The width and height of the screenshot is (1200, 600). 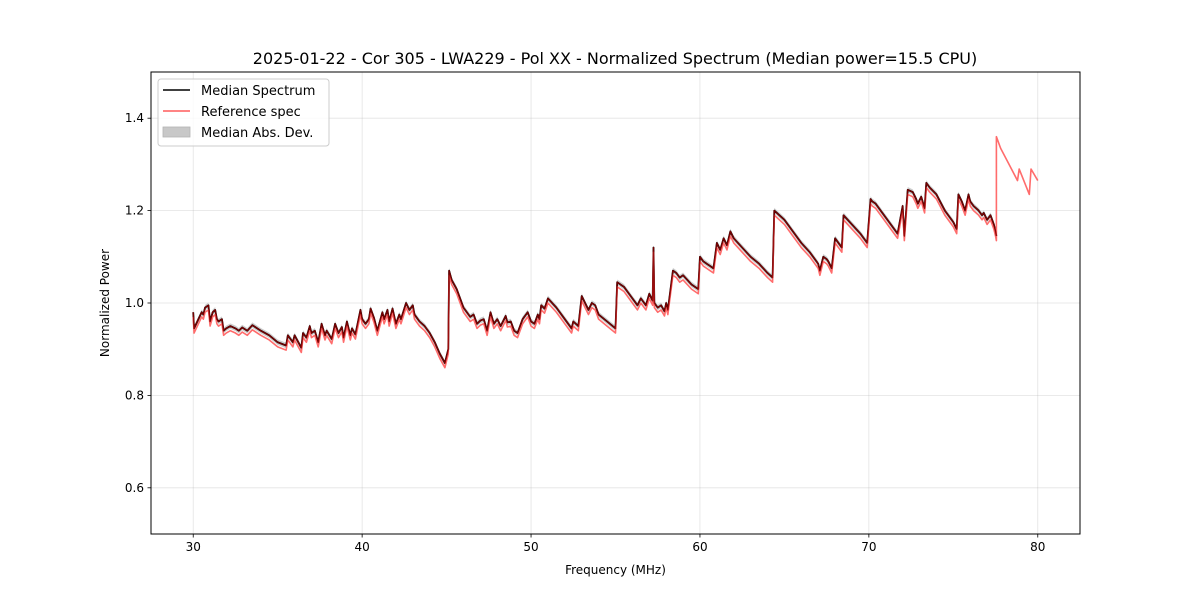 I want to click on legend-label-reference-spec: Reference spec, so click(x=251, y=112).